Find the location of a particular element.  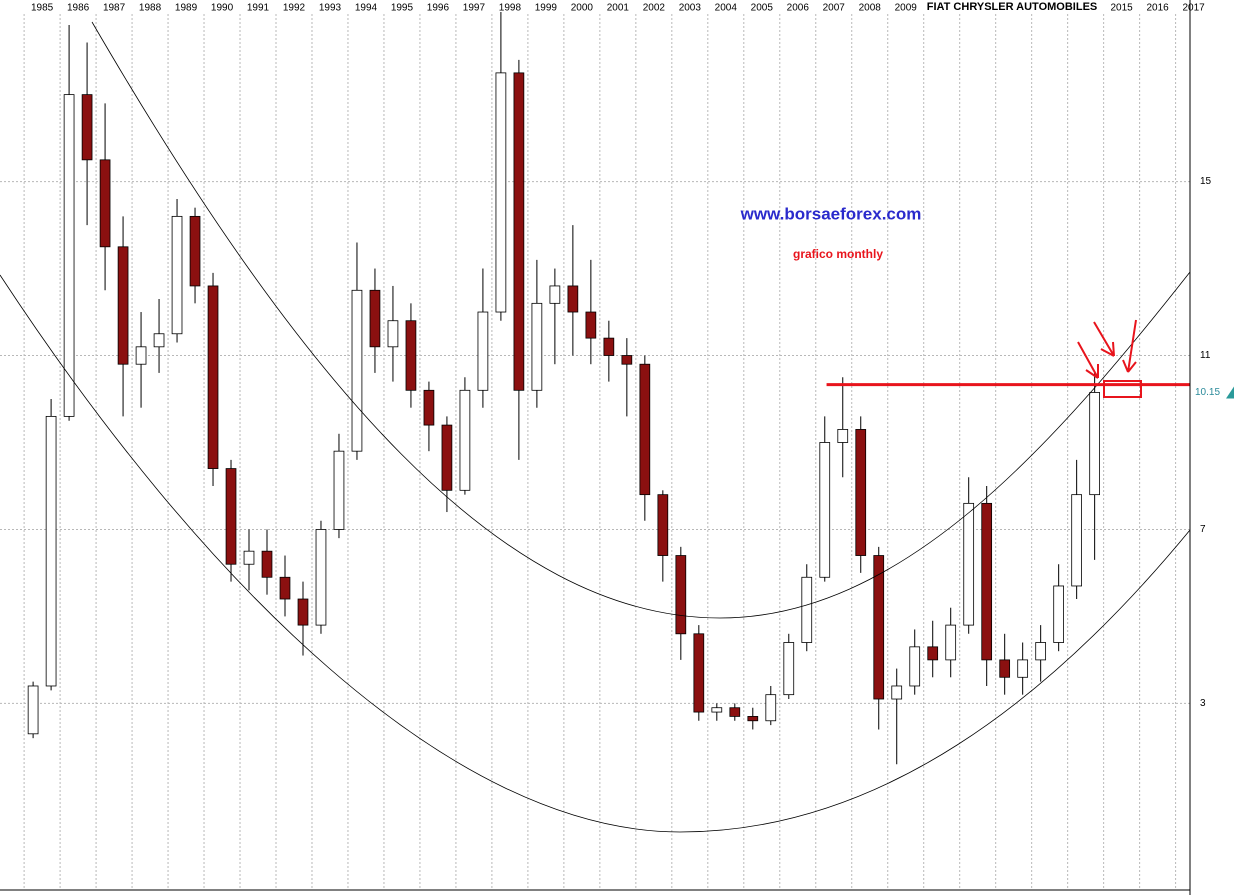

annotation: grafico monthly is located at coordinates (838, 254).